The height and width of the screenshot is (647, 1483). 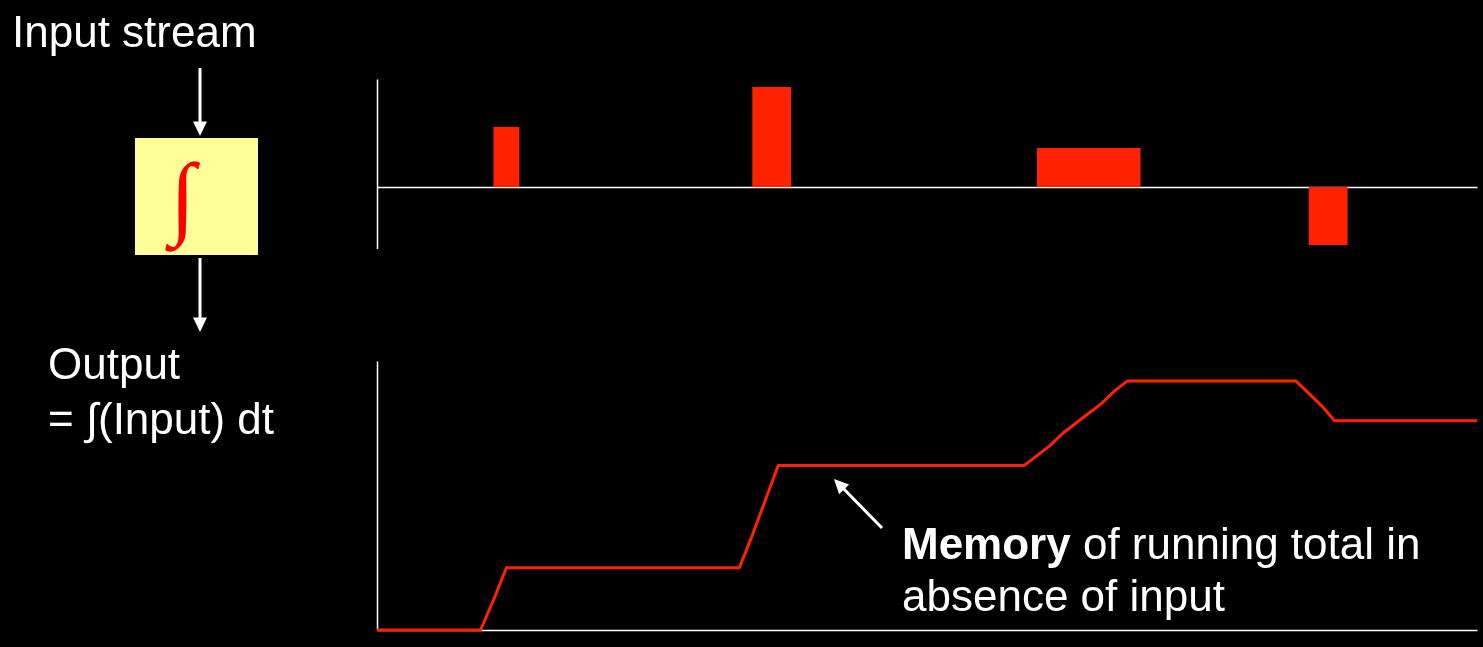 What do you see at coordinates (134, 31) in the screenshot?
I see `text: Input stream` at bounding box center [134, 31].